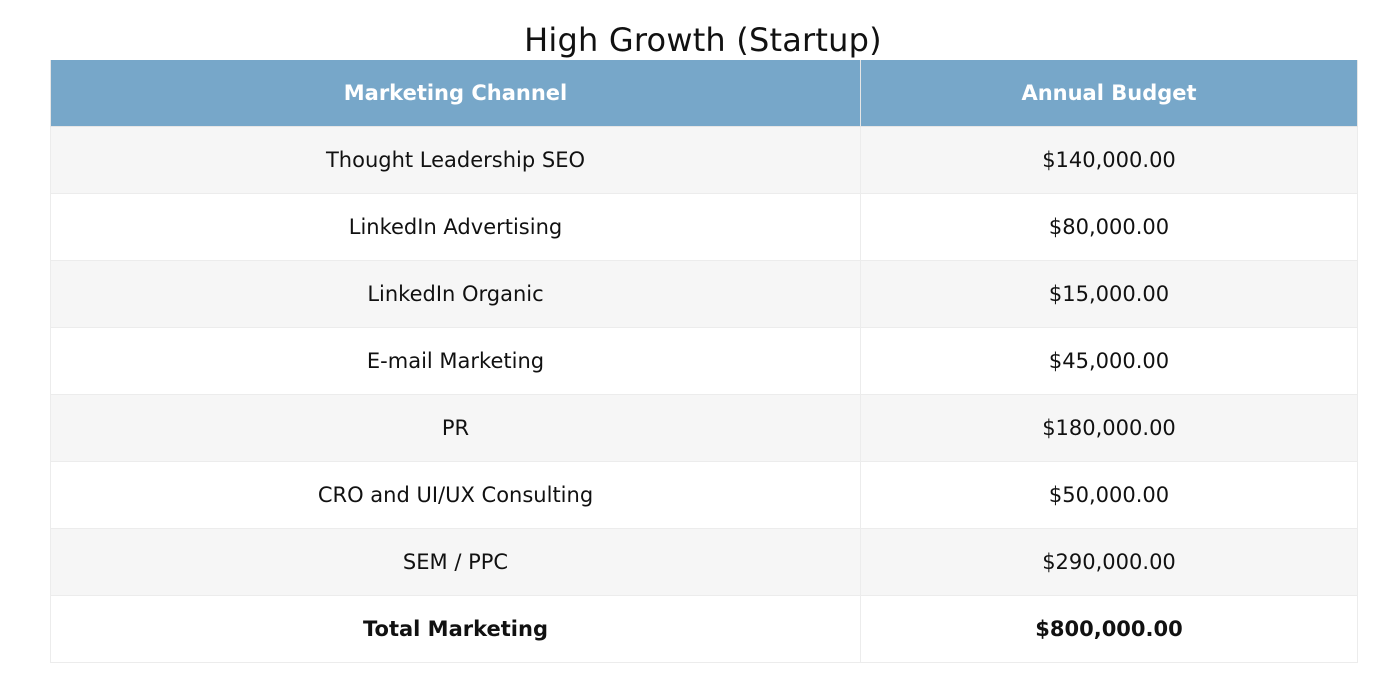  I want to click on table-row: LinkedIn Organic $15,000.00, so click(704, 294).